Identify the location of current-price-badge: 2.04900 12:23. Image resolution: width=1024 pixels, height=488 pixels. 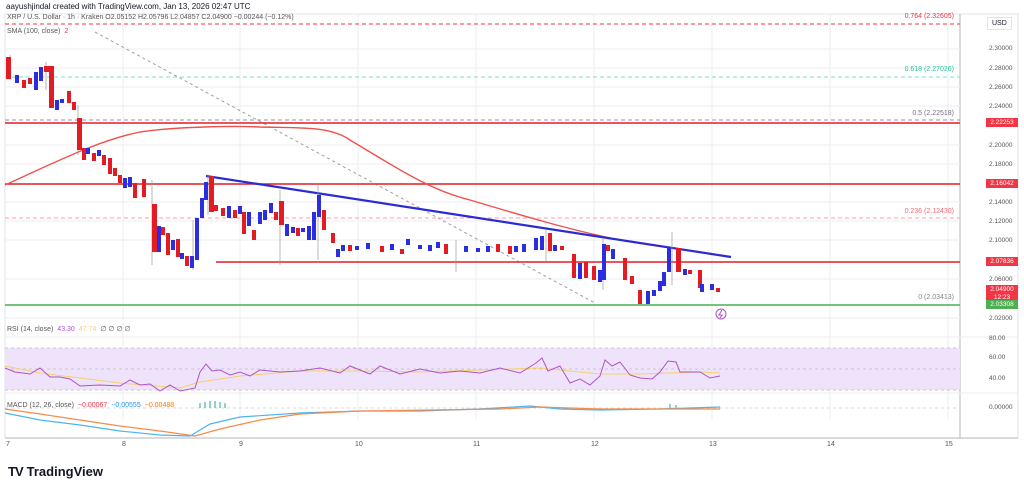
(1002, 294).